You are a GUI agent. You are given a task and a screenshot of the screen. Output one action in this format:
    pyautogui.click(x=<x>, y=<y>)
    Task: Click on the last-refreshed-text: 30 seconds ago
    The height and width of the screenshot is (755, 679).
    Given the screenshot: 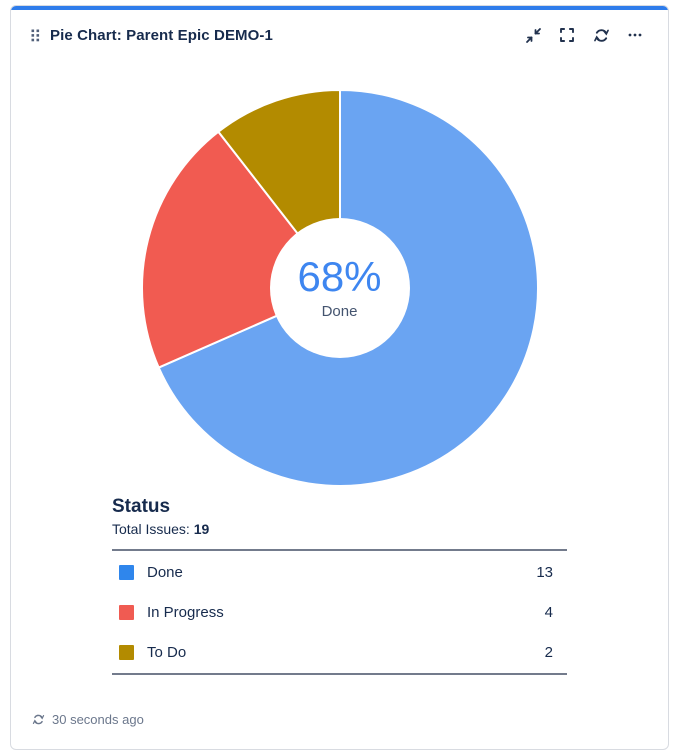 What is the action you would take?
    pyautogui.click(x=98, y=719)
    